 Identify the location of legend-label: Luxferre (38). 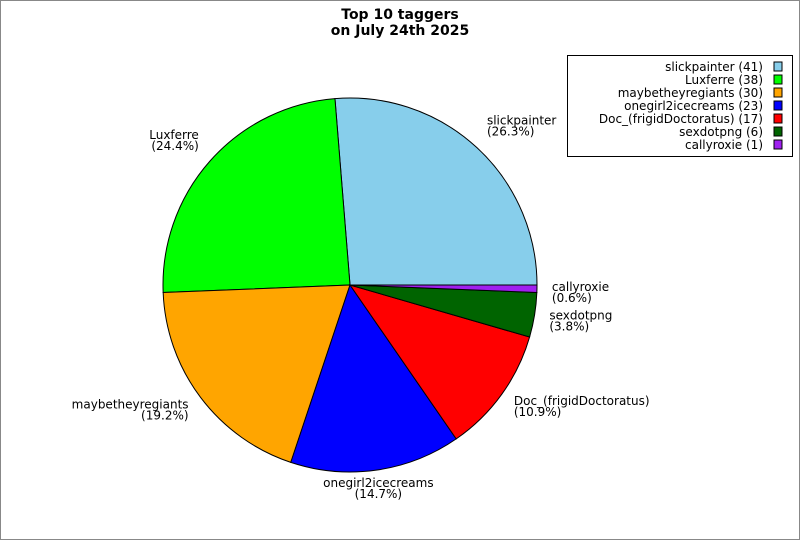
(724, 80).